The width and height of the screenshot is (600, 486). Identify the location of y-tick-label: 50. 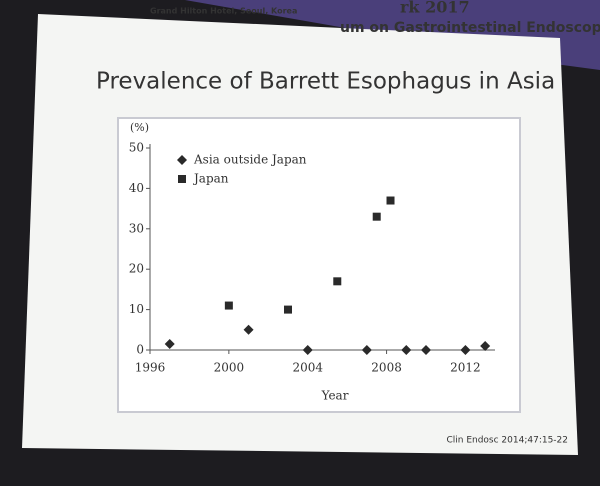
(136, 148).